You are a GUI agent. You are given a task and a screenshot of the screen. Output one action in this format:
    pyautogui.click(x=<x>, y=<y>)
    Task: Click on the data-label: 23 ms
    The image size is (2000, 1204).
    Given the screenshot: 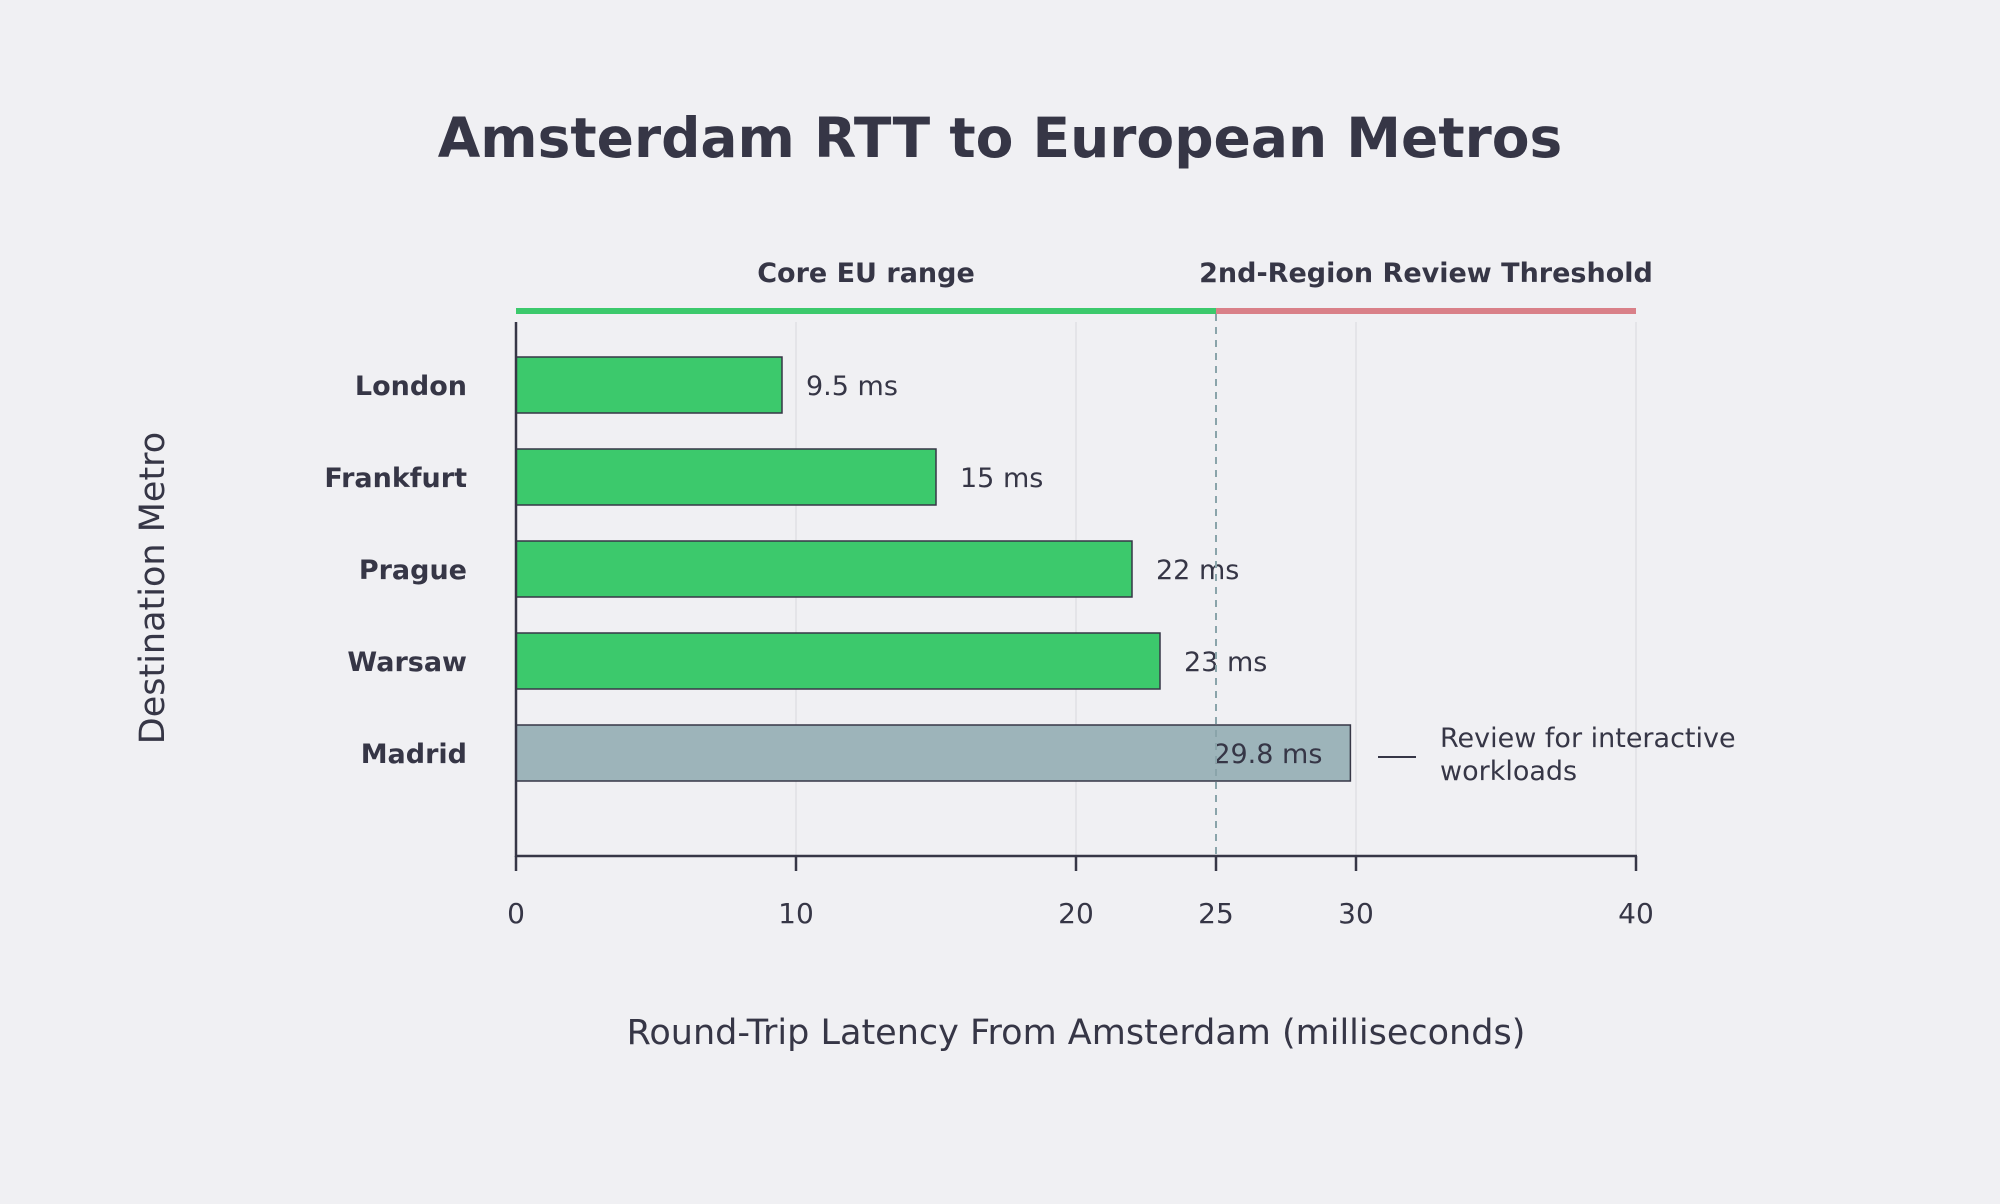 What is the action you would take?
    pyautogui.click(x=1225, y=662)
    